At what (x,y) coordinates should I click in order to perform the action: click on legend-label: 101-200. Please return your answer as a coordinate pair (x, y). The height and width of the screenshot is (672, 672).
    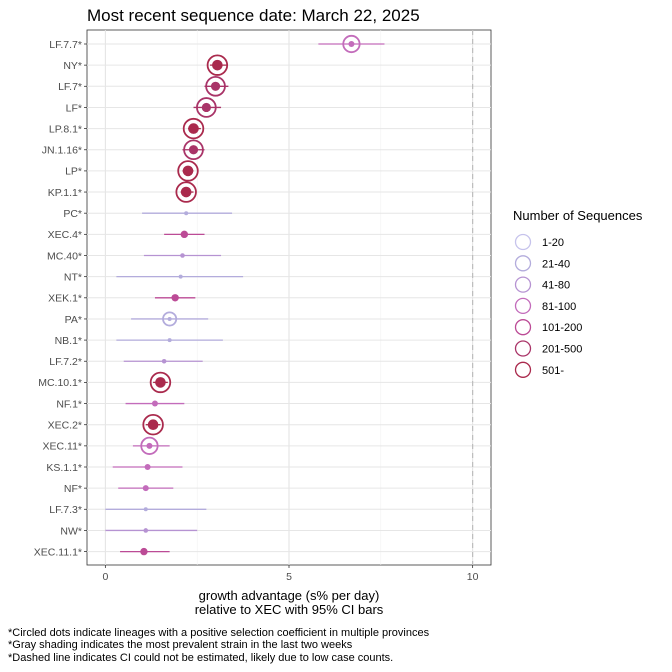
    Looking at the image, I should click on (562, 328).